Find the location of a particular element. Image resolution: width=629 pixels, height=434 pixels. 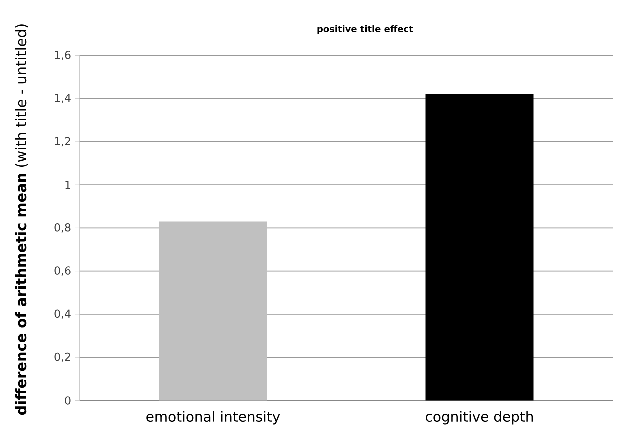

y-tick-label: 0,8 is located at coordinates (62, 228).